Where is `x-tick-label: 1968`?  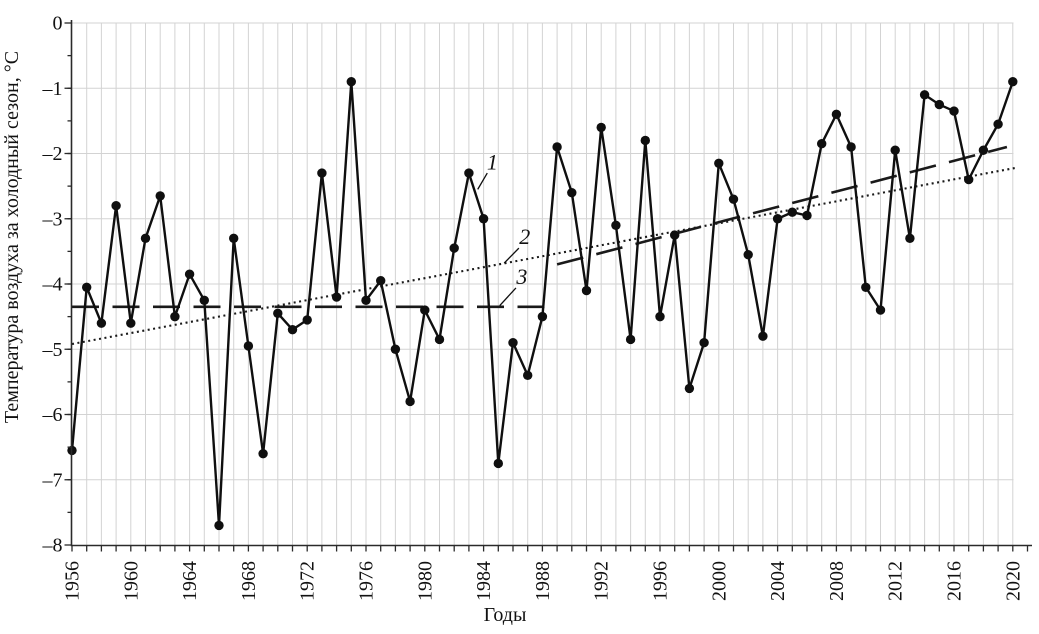
x-tick-label: 1968 is located at coordinates (249, 581).